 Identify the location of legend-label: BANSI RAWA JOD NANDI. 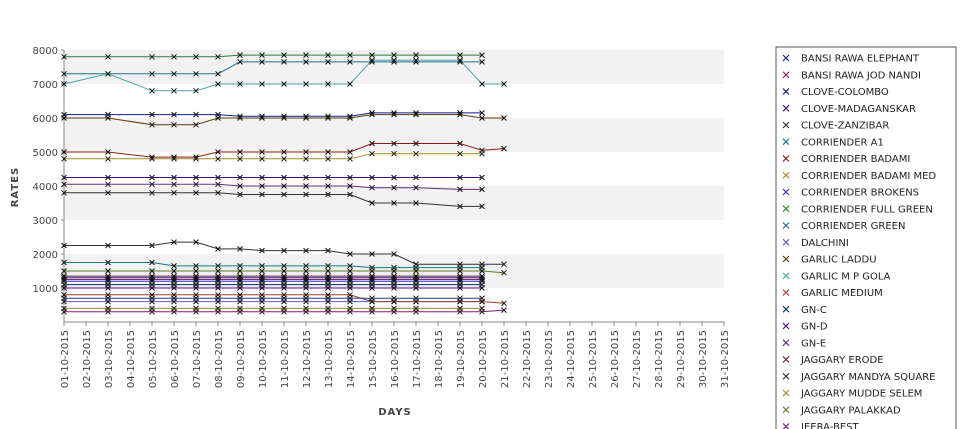
(861, 75).